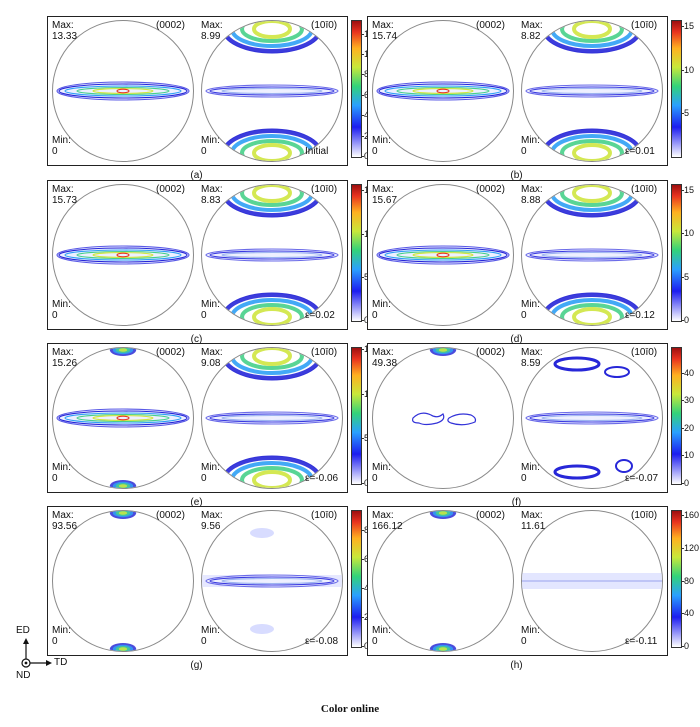  I want to click on colorbar-tick-label: 80, so click(689, 580).